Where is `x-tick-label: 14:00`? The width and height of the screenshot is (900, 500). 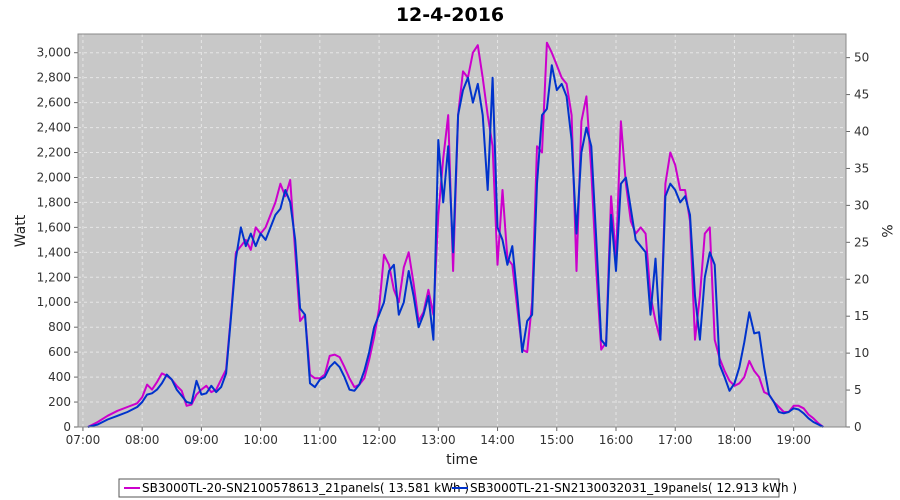
x-tick-label: 14:00 is located at coordinates (497, 440).